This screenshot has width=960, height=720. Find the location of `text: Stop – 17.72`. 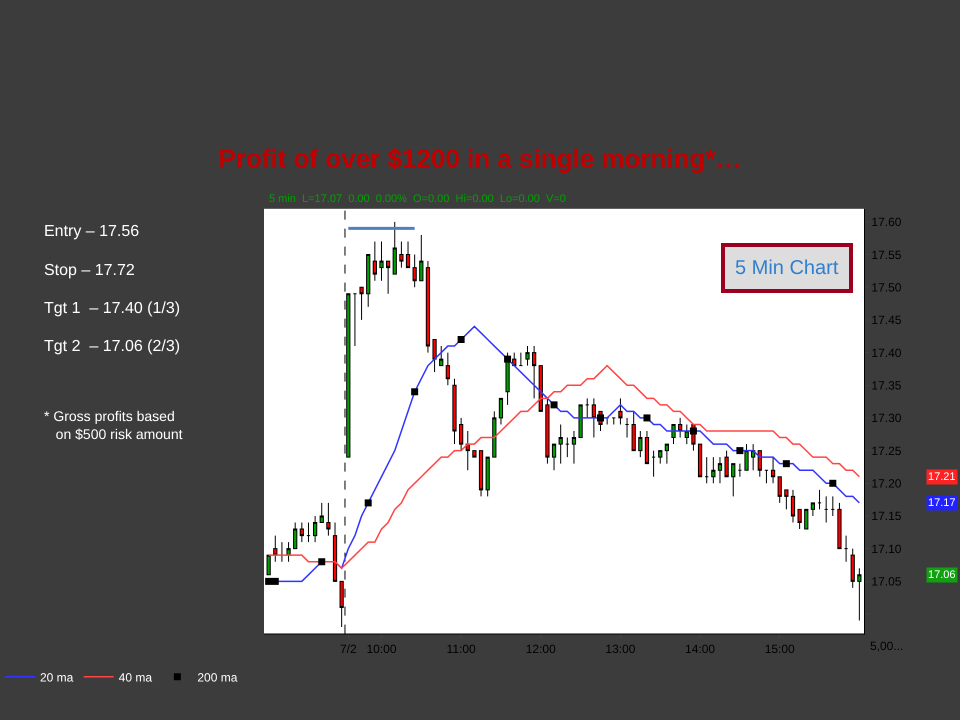

text: Stop – 17.72 is located at coordinates (89, 270).